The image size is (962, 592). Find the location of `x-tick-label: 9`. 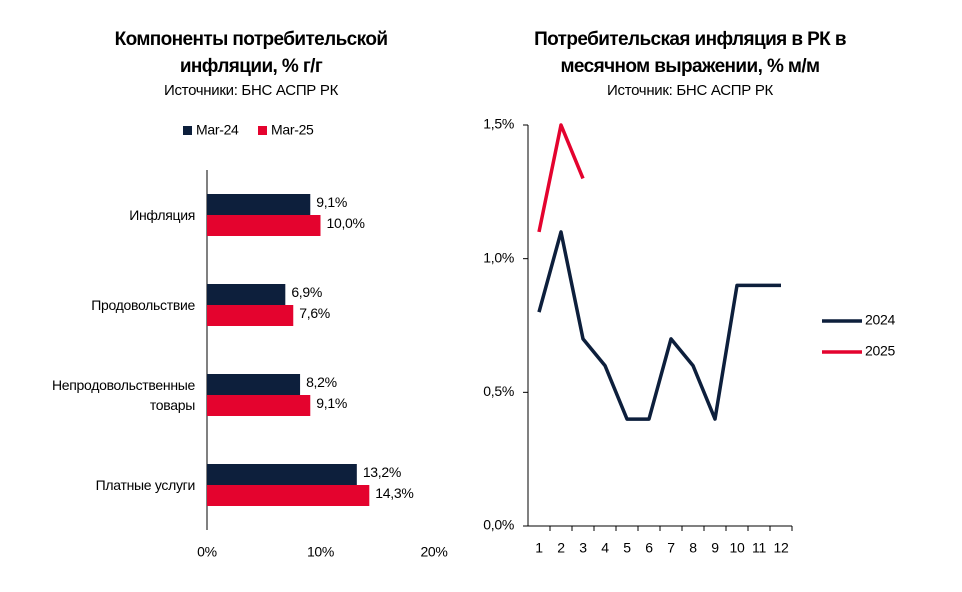

x-tick-label: 9 is located at coordinates (715, 548).